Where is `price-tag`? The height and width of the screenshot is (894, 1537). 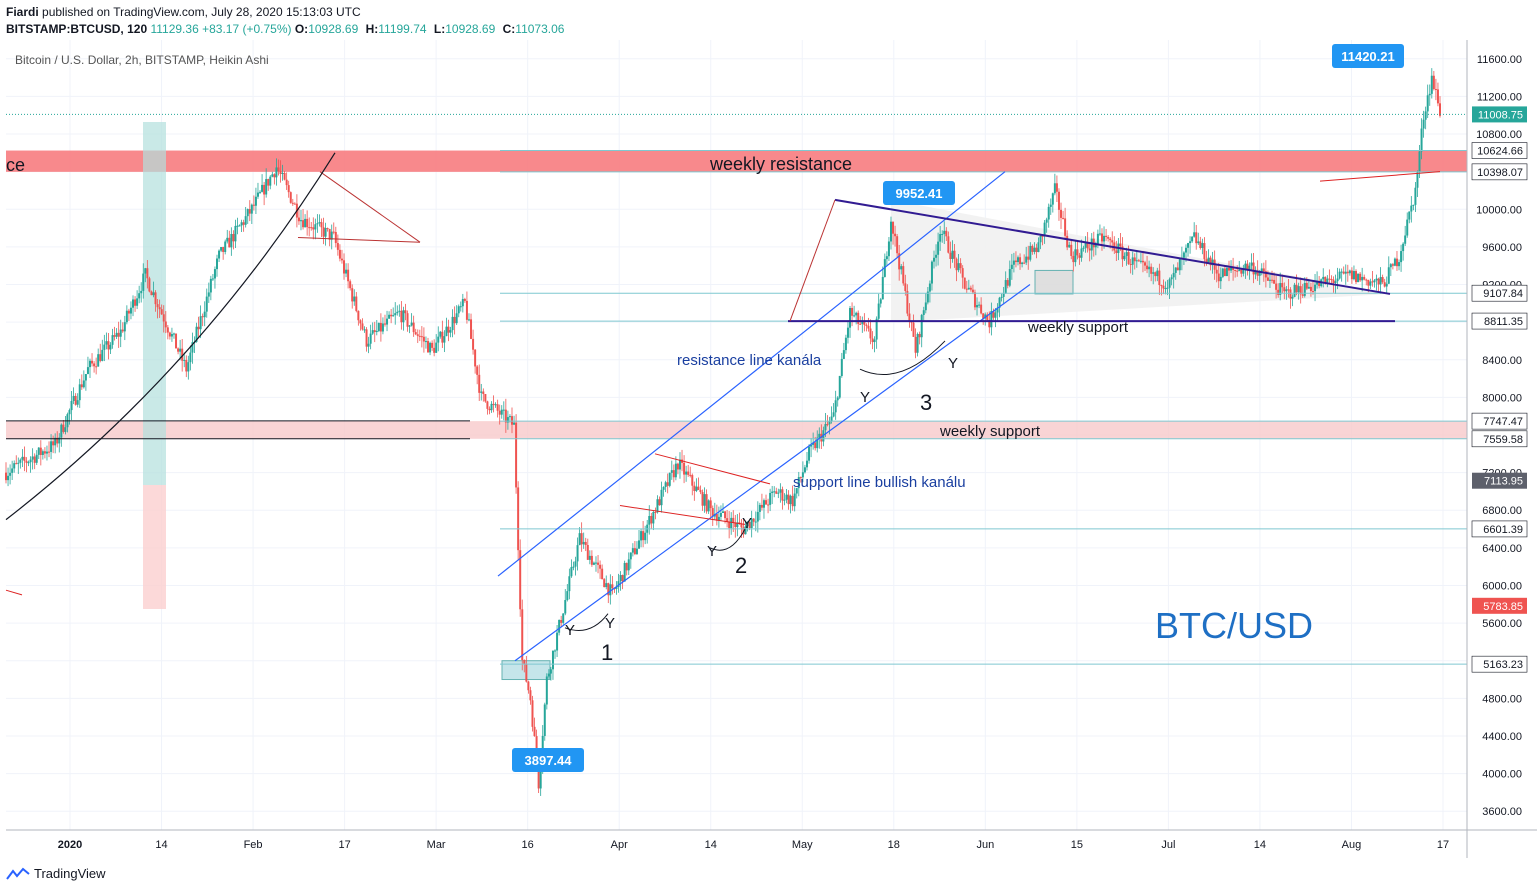 price-tag is located at coordinates (1499, 114).